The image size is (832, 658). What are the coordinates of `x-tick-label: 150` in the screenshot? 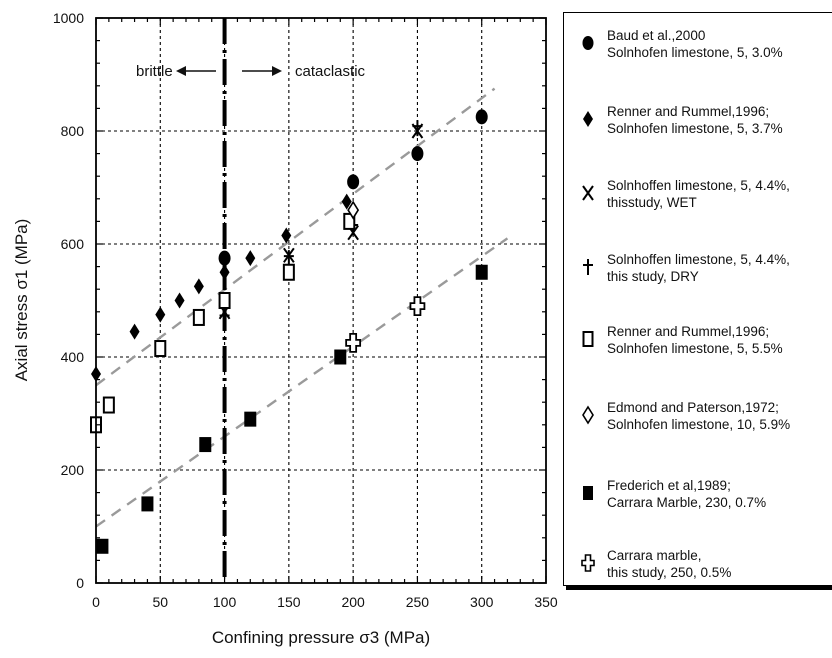 It's located at (289, 602).